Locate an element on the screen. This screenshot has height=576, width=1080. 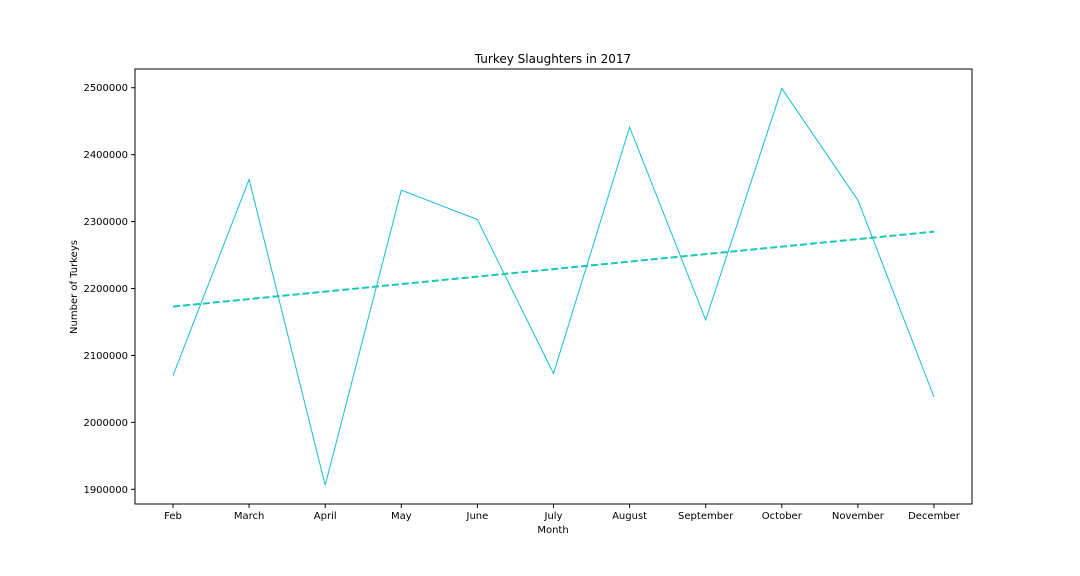
y-tick-label: 2100000 is located at coordinates (105, 356).